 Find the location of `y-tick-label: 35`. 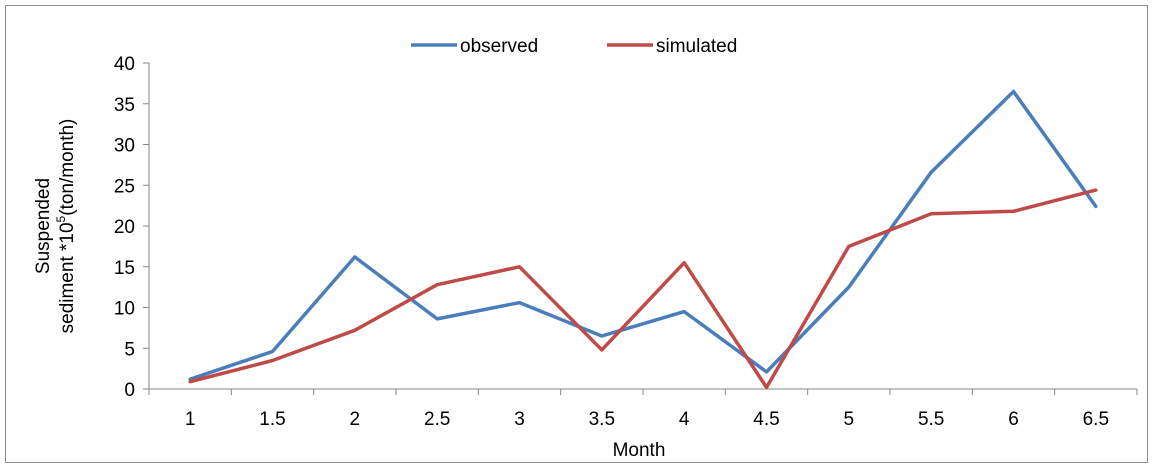

y-tick-label: 35 is located at coordinates (124, 105).